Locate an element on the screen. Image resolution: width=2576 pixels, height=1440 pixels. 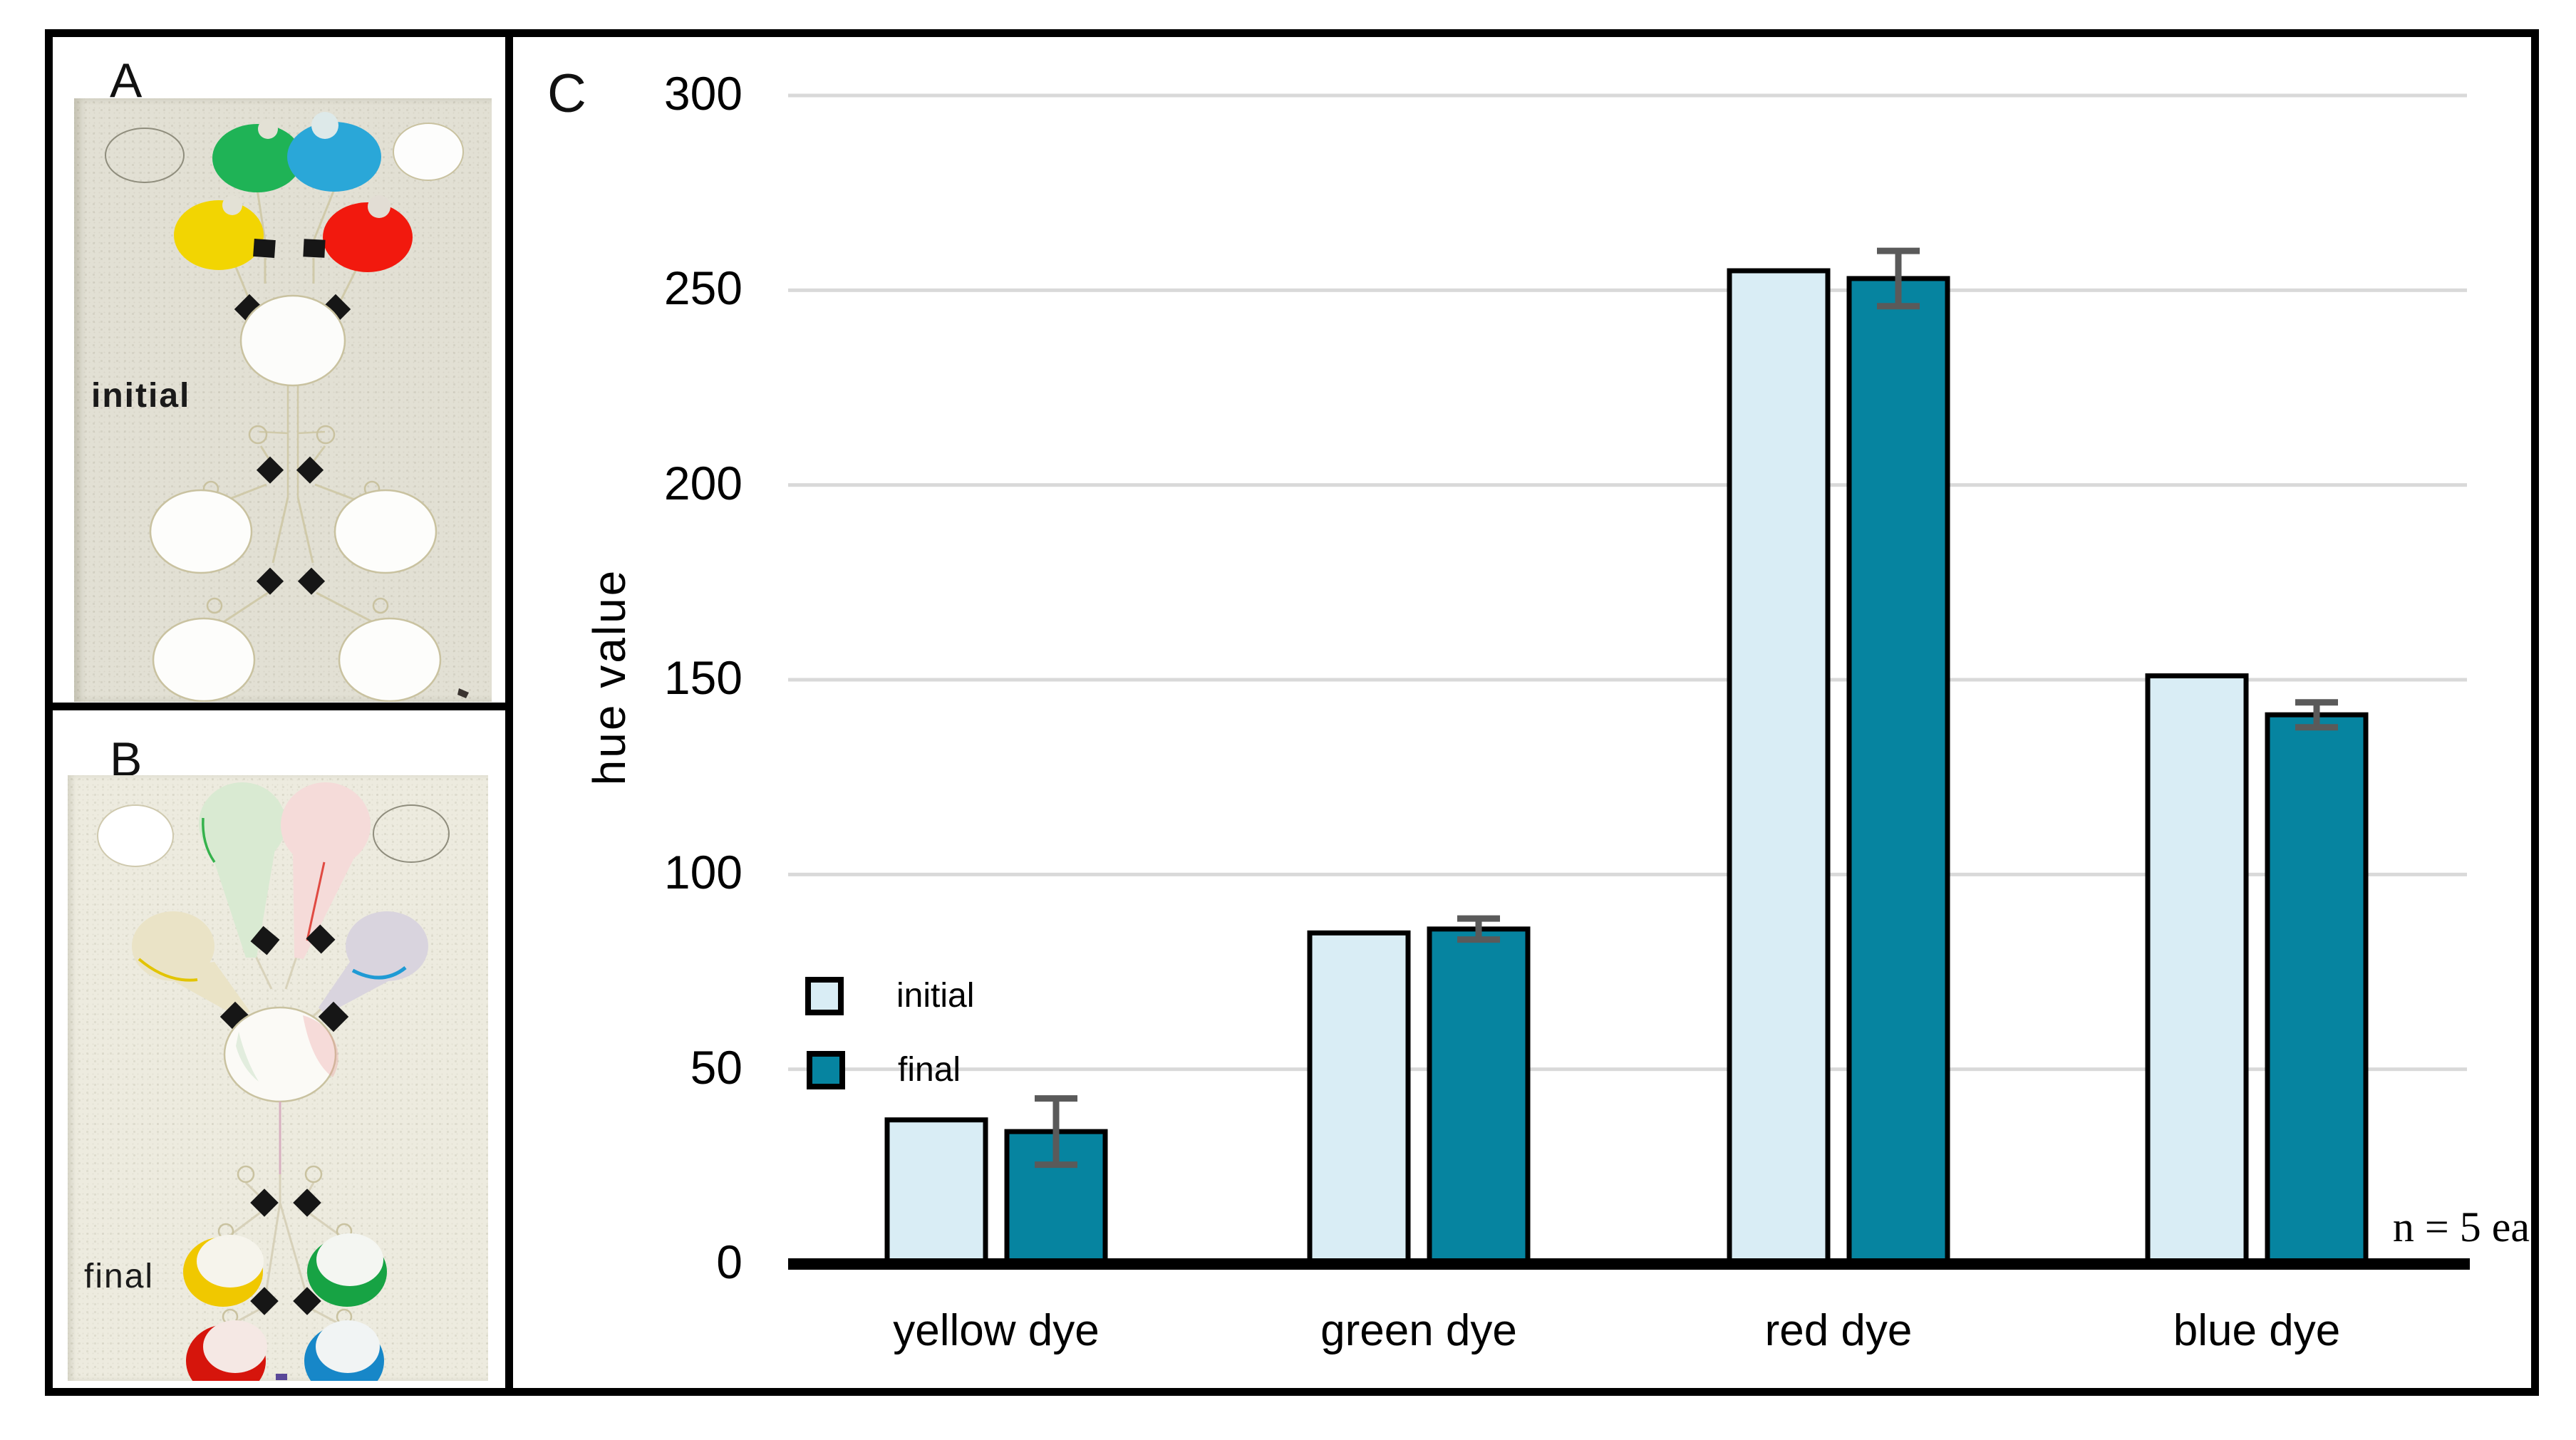
red-result-well is located at coordinates (227, 1350).